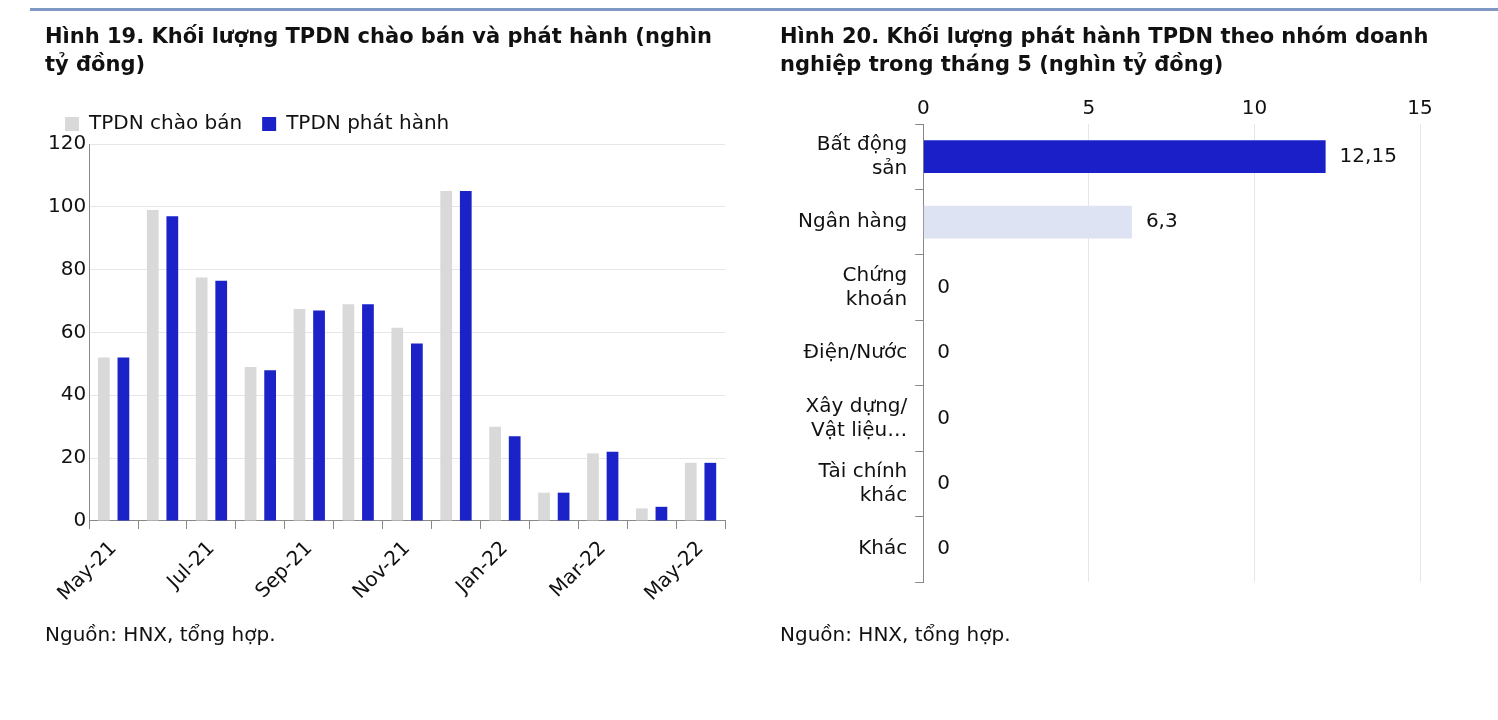  I want to click on y-tick-label: Điện/Nước, so click(855, 351).